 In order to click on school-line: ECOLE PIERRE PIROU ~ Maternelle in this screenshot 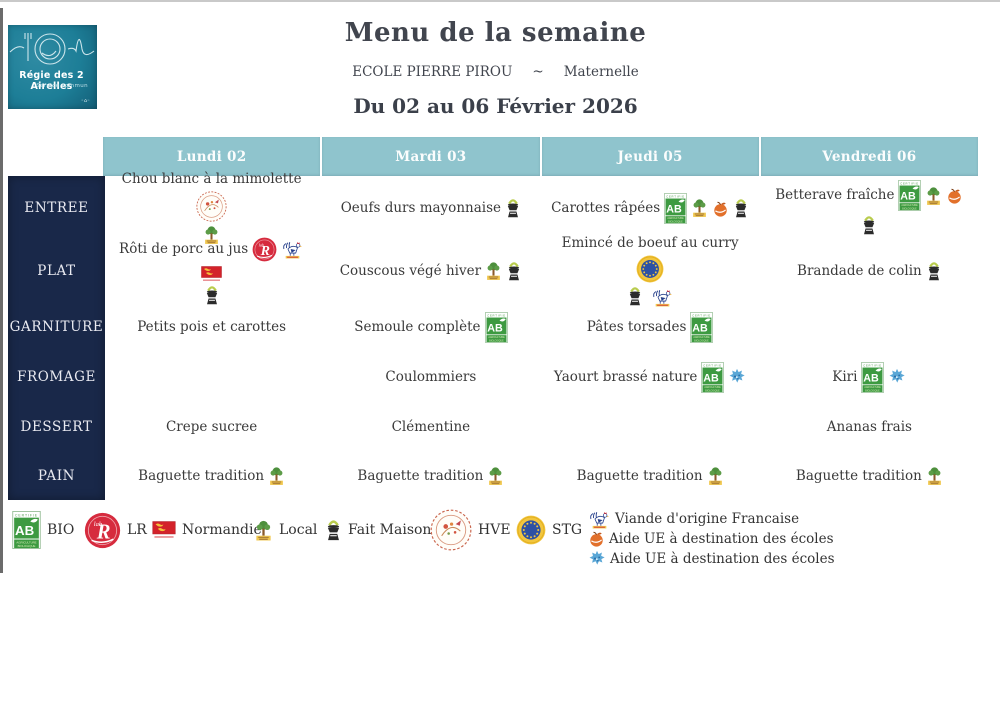, I will do `click(495, 72)`.